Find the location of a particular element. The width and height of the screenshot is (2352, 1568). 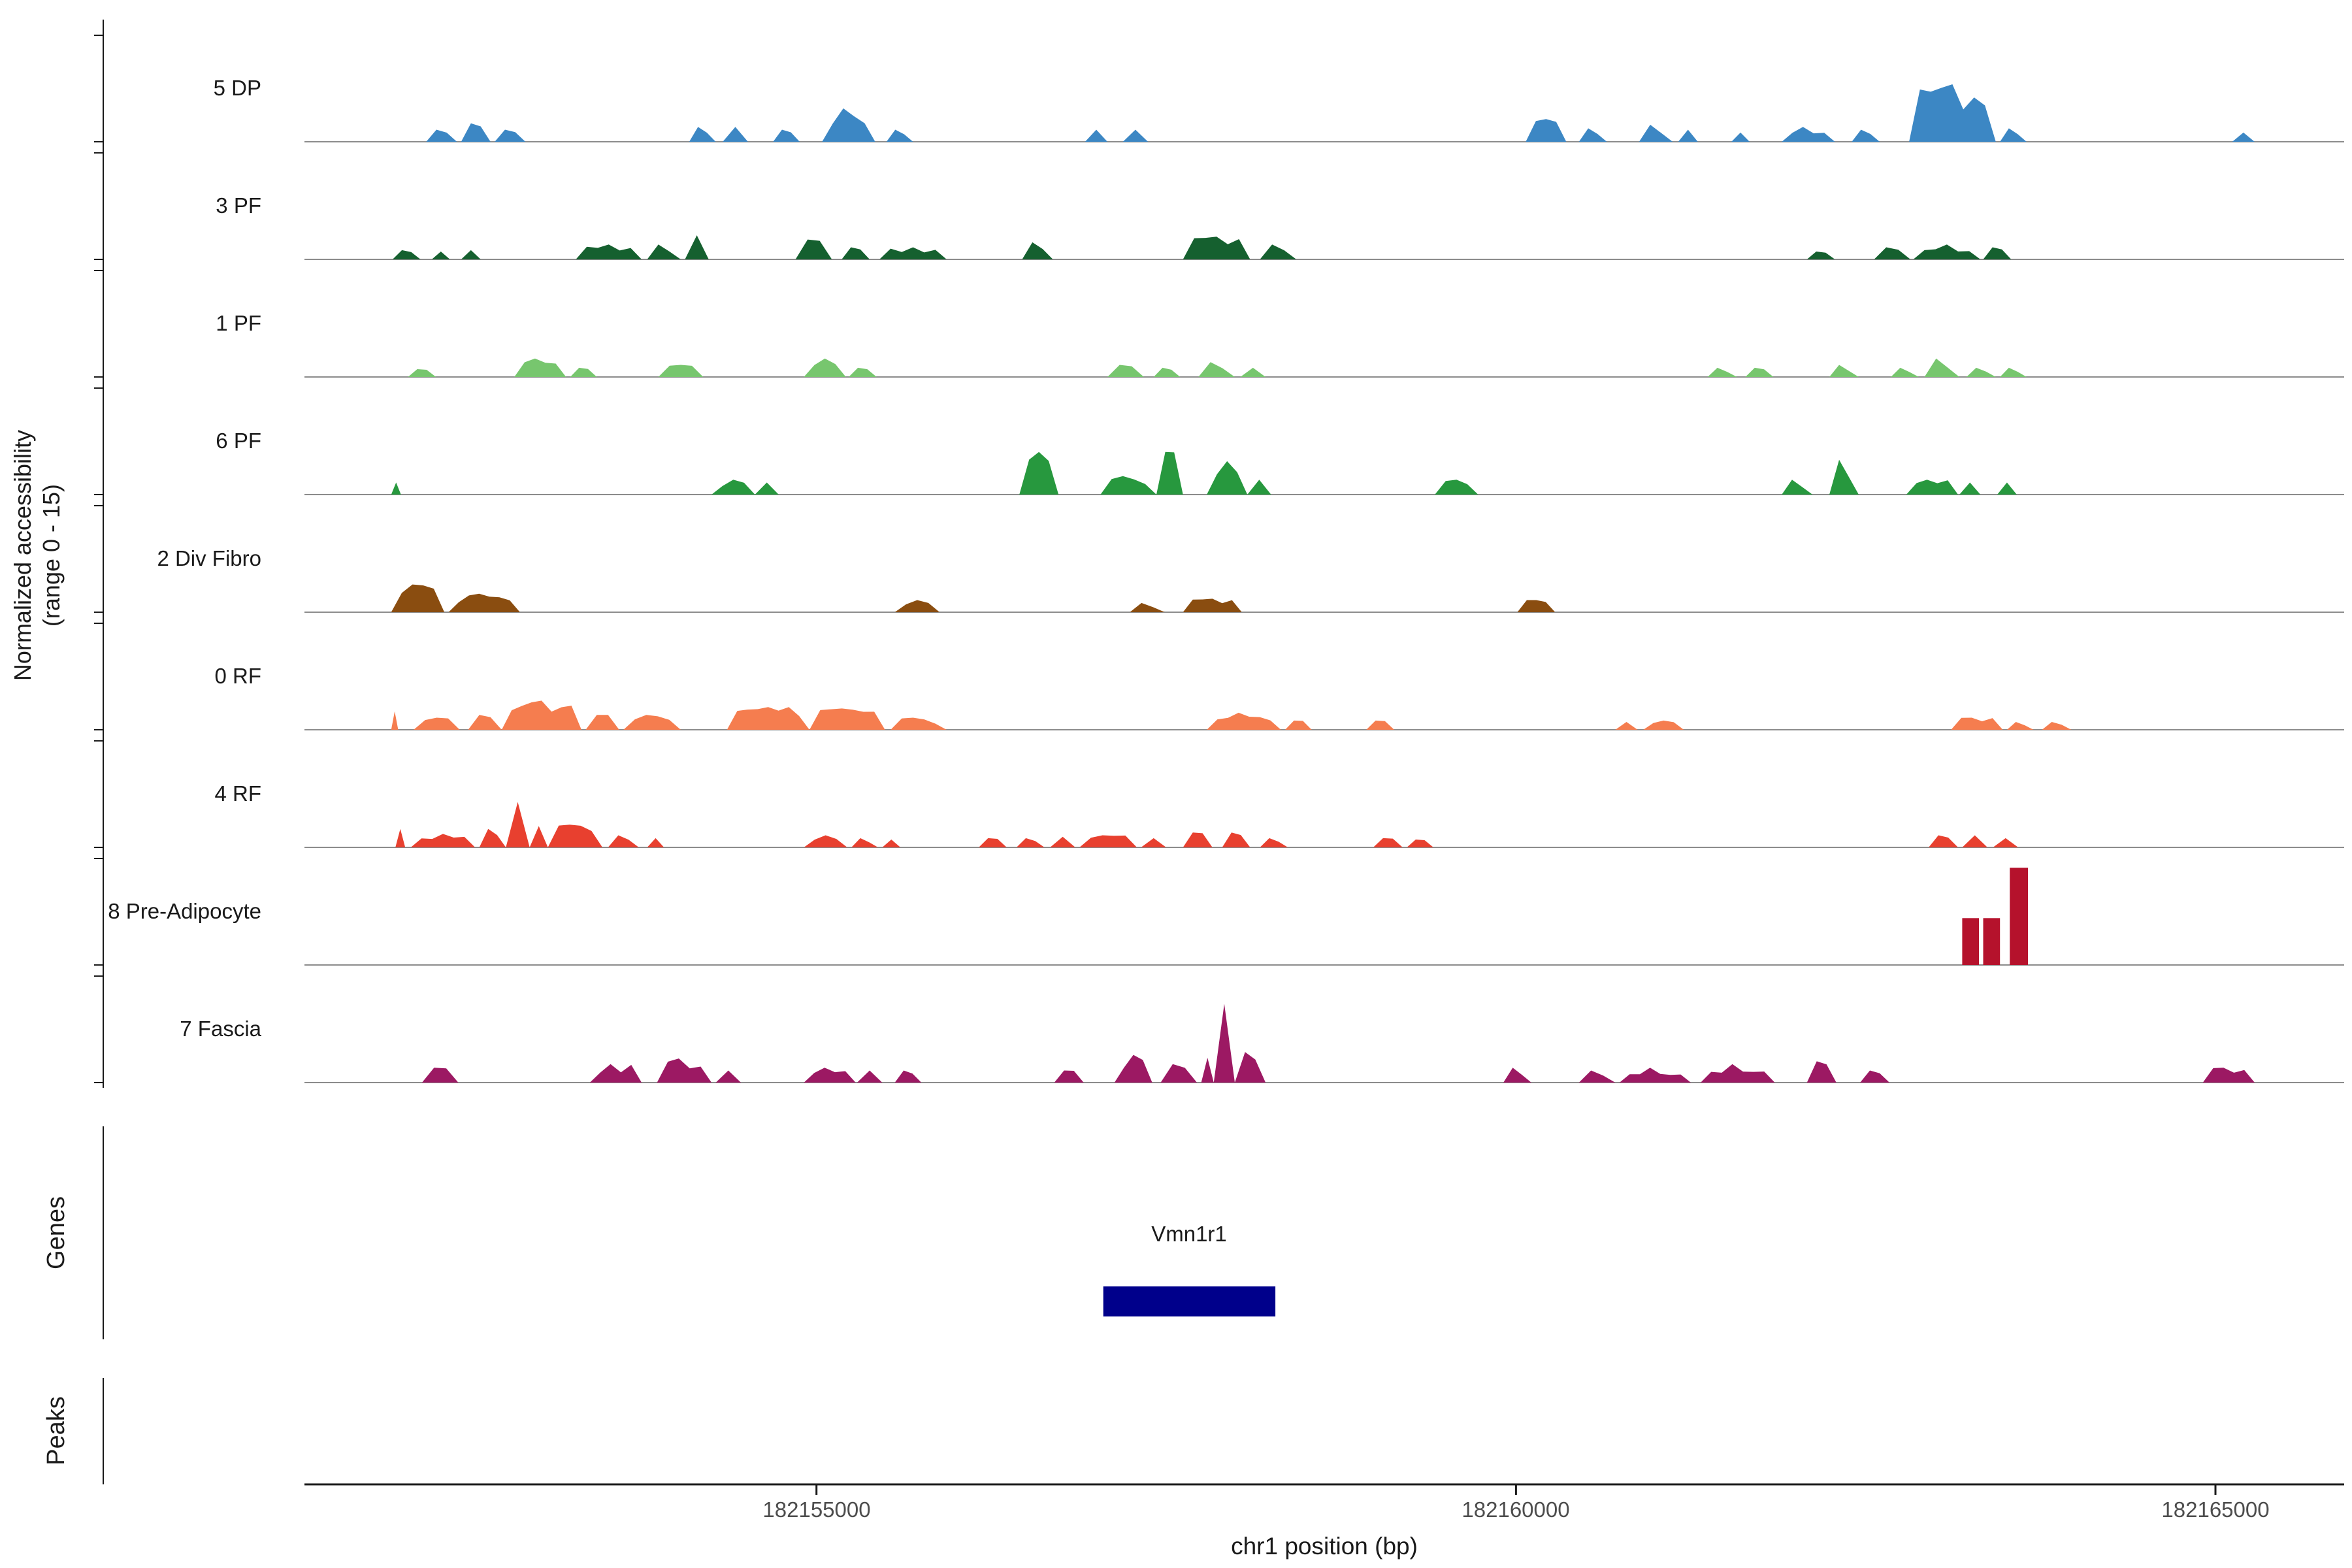

track-5-dp is located at coordinates (1219, 88).